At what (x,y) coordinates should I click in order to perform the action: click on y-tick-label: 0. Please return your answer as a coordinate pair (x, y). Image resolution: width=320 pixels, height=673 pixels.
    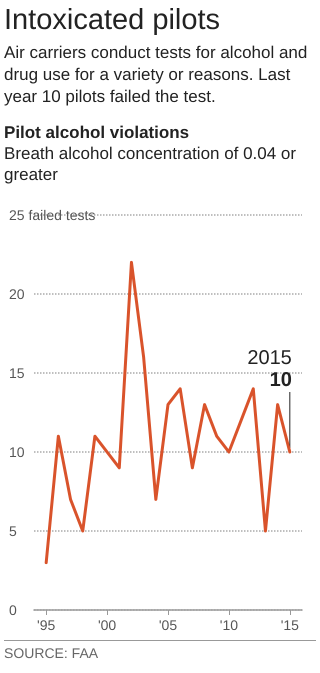
    Looking at the image, I should click on (13, 610).